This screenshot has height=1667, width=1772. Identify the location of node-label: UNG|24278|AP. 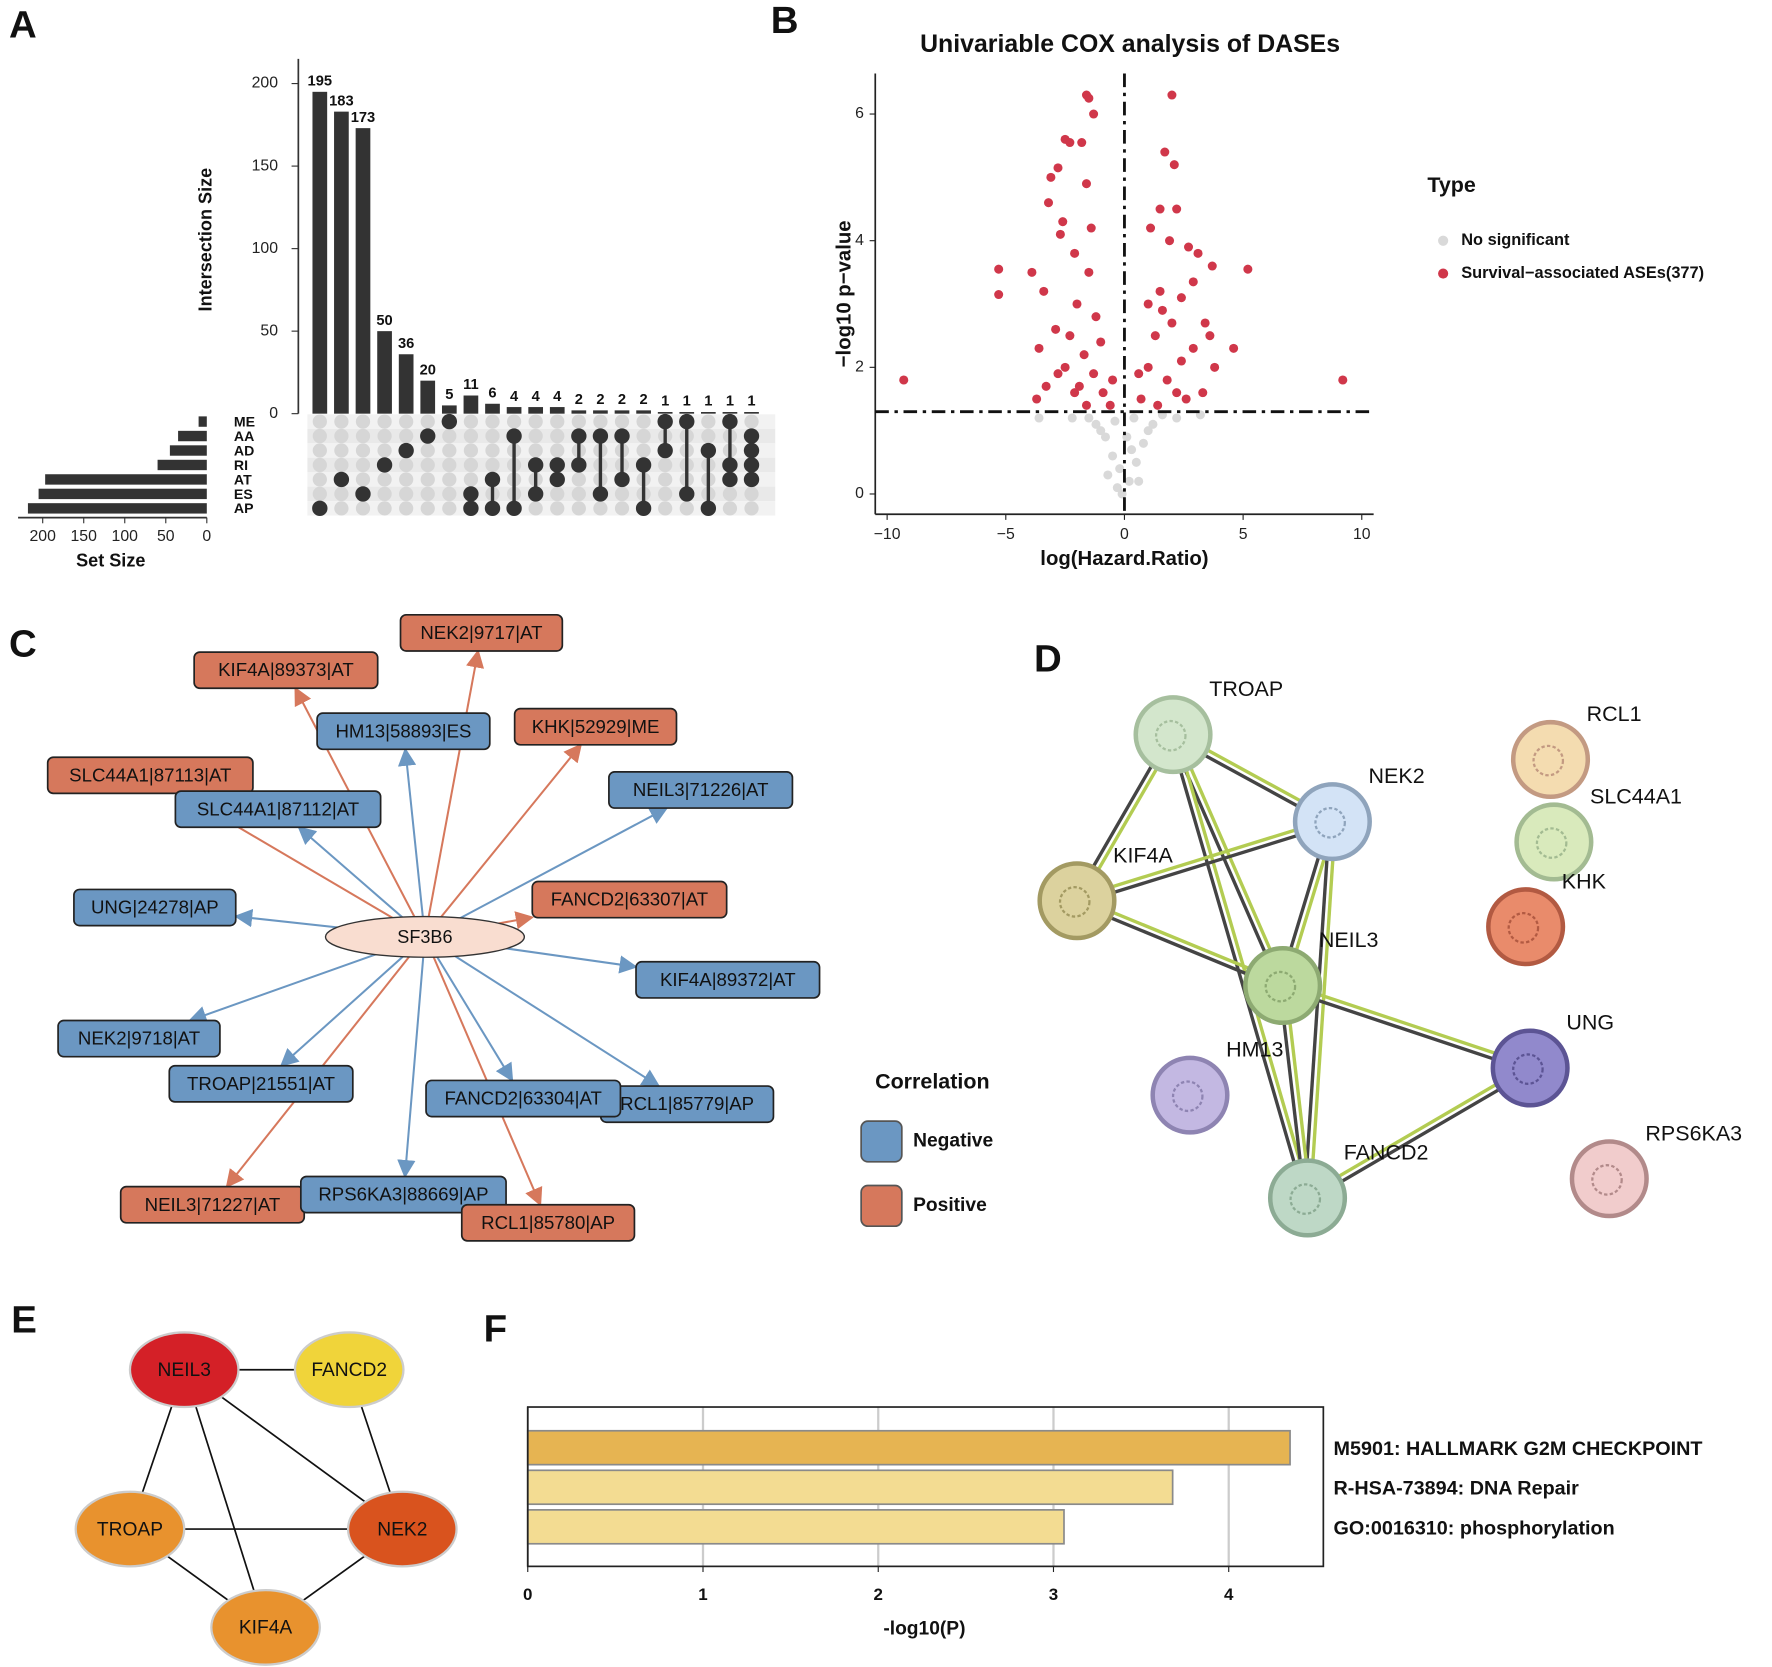
(155, 907).